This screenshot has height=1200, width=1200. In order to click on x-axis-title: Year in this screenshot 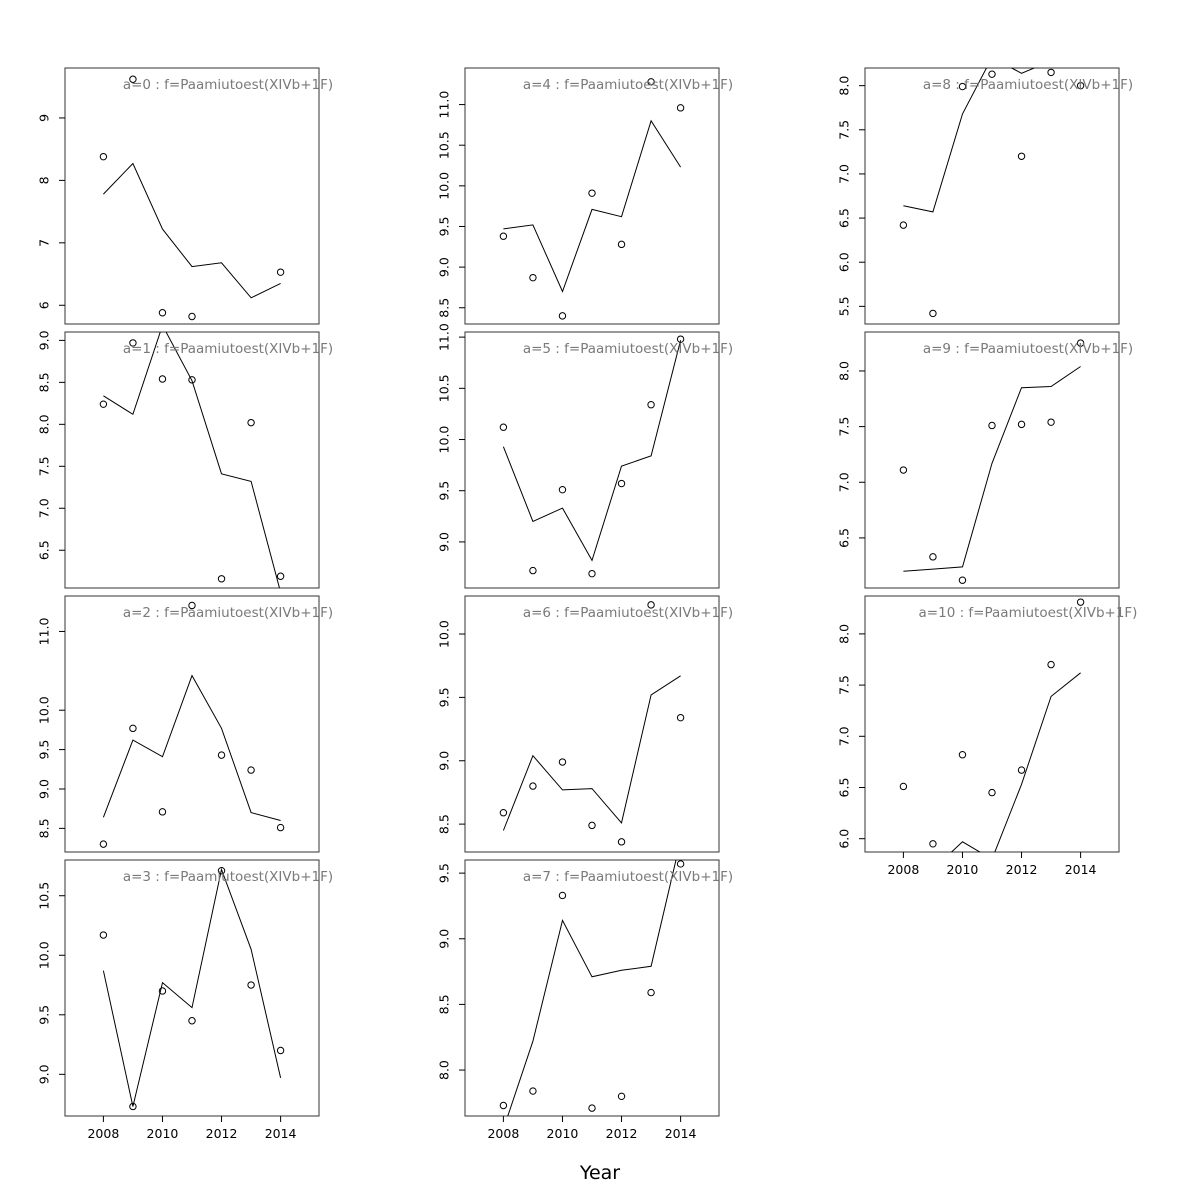, I will do `click(599, 1173)`.